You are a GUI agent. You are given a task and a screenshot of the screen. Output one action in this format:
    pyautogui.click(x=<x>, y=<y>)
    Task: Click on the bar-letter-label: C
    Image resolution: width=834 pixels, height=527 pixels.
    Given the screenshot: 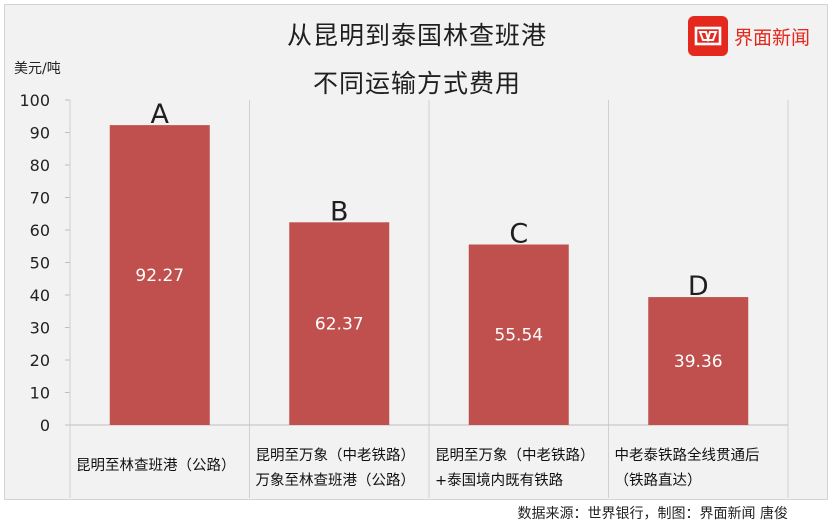 What is the action you would take?
    pyautogui.click(x=518, y=233)
    